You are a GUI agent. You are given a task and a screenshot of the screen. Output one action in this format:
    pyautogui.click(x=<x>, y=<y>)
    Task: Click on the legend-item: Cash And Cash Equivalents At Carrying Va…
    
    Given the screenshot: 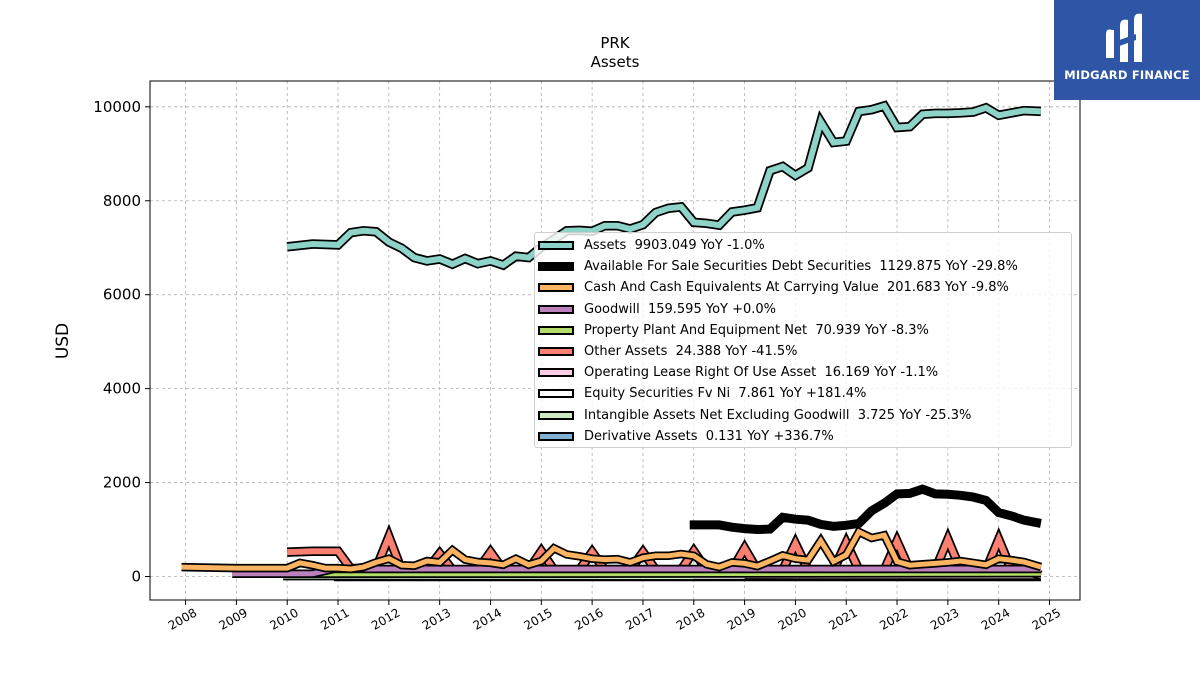 What is the action you would take?
    pyautogui.click(x=804, y=287)
    